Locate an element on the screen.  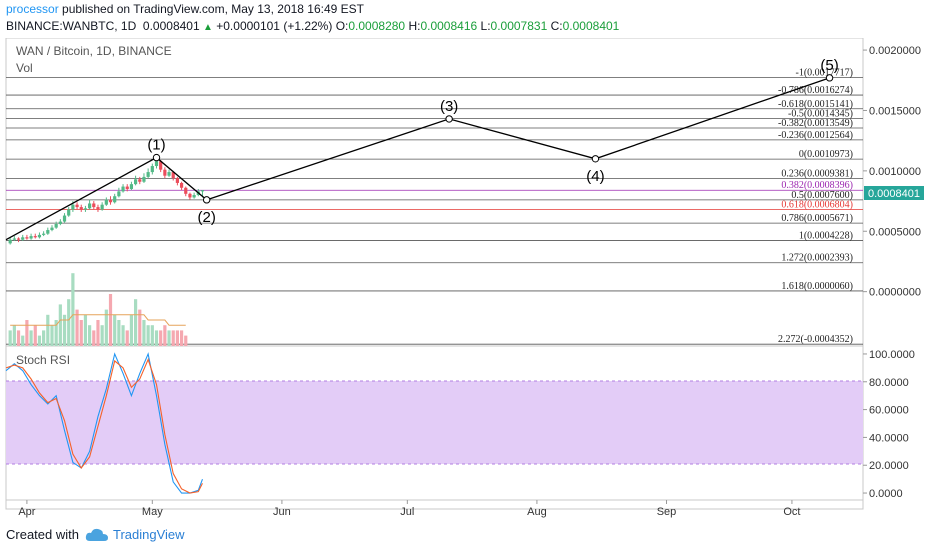
tradingview-brand: TradingView is located at coordinates (148, 534).